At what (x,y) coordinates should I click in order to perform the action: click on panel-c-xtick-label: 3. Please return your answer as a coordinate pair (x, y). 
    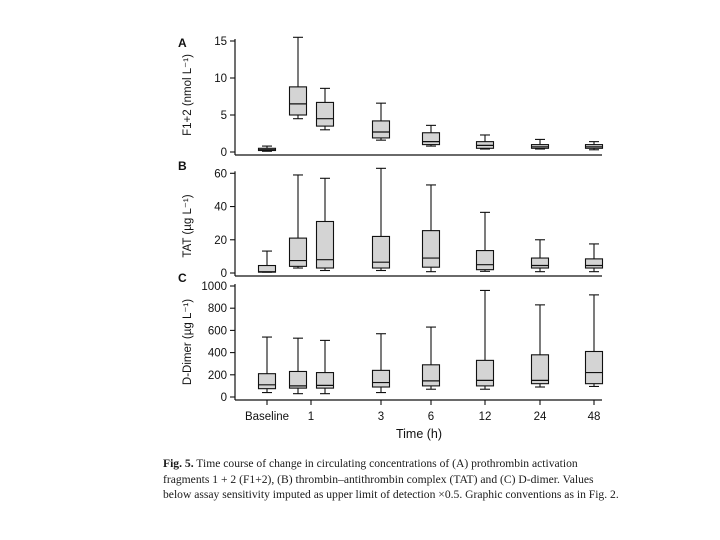
    Looking at the image, I should click on (381, 417).